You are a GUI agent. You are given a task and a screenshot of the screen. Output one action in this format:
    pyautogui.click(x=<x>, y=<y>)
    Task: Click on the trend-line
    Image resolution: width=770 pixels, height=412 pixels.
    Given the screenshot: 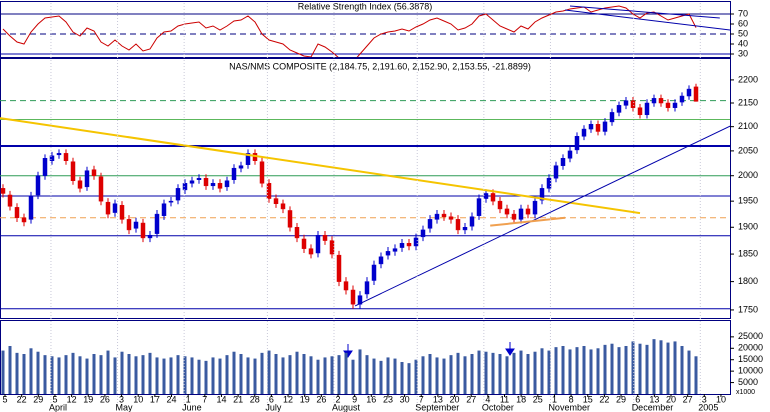 What is the action you would take?
    pyautogui.click(x=528, y=221)
    